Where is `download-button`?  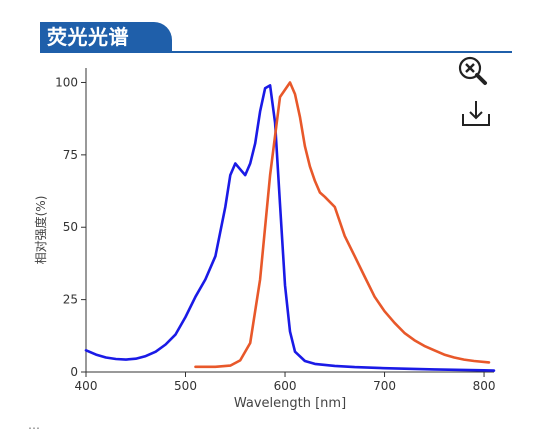 download-button is located at coordinates (476, 115).